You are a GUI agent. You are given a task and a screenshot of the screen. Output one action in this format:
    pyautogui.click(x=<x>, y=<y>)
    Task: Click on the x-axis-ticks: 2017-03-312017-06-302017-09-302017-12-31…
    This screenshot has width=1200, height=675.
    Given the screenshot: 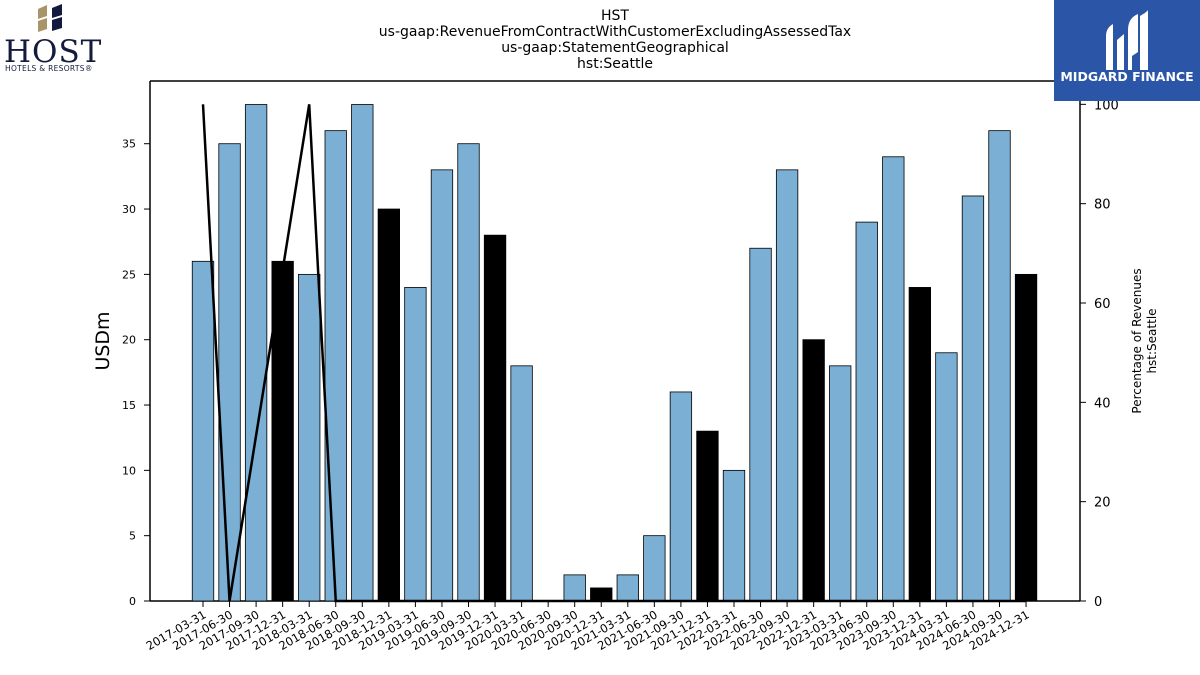 What is the action you would take?
    pyautogui.click(x=588, y=627)
    